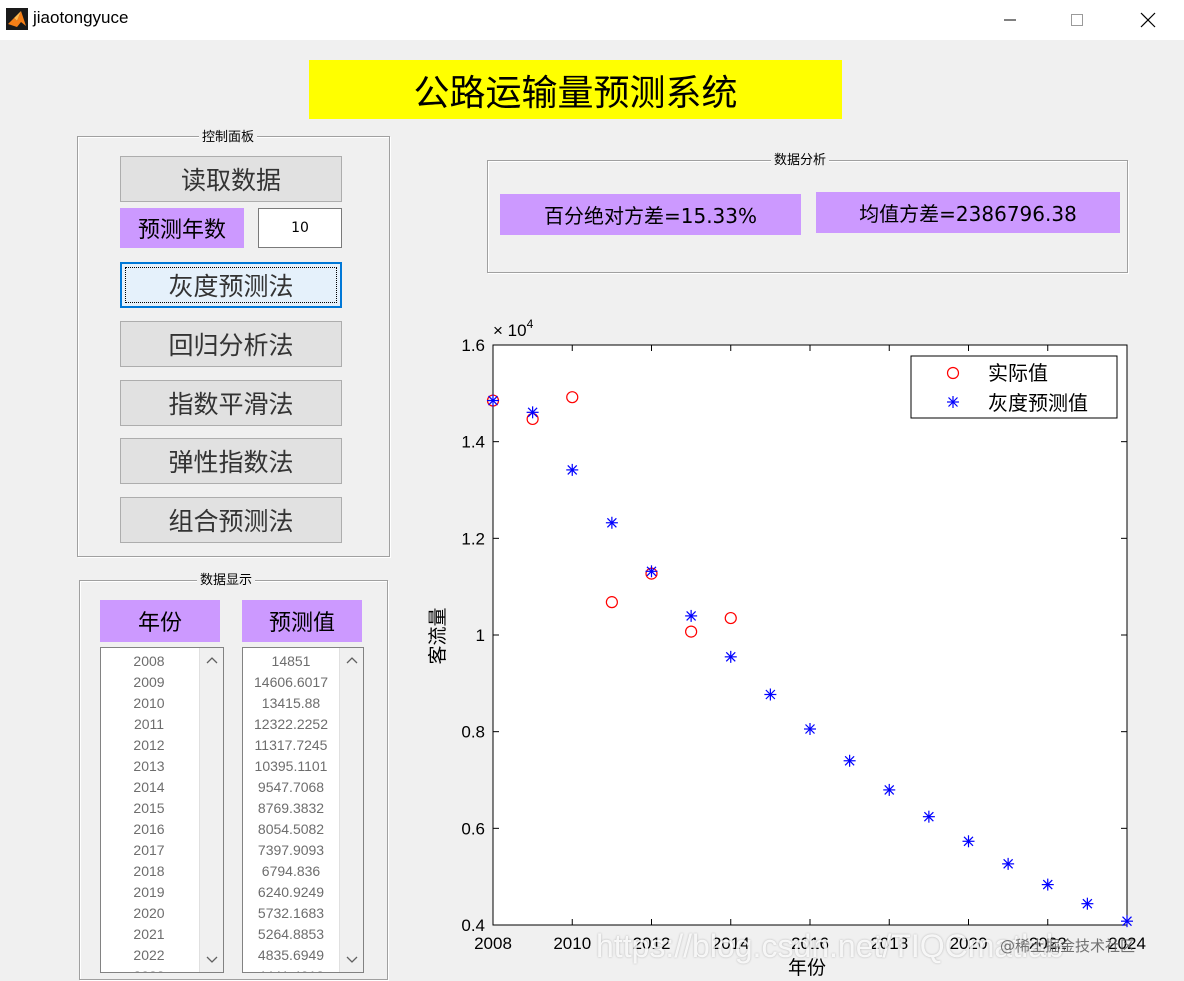 Image resolution: width=1184 pixels, height=981 pixels. Describe the element at coordinates (149, 745) in the screenshot. I see `year-list-item: 2012` at that location.